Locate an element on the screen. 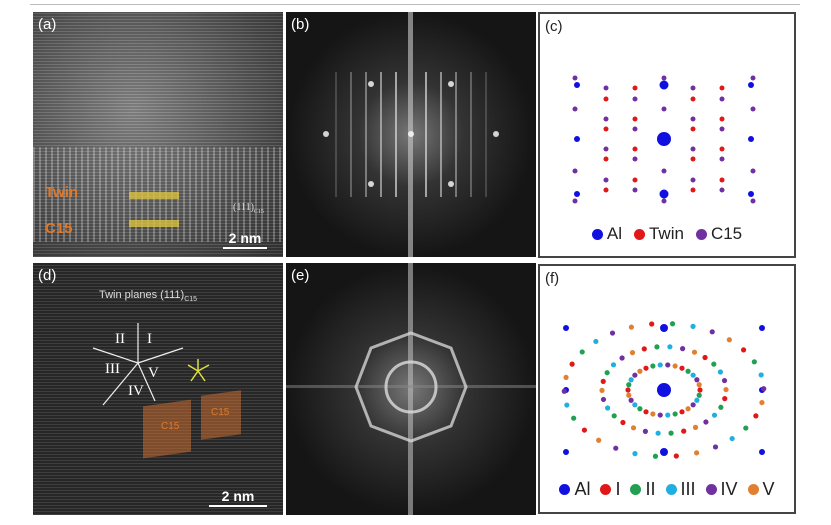 This screenshot has width=831, height=525. top-rule is located at coordinates (415, 4).